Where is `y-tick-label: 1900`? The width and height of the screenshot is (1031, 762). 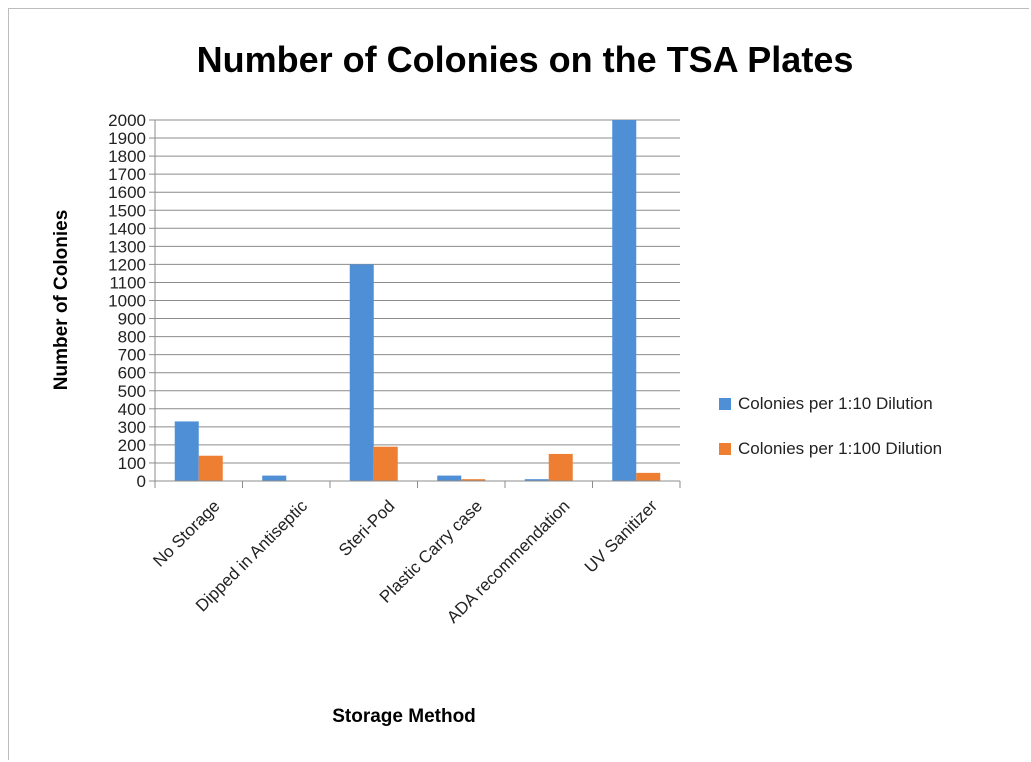 y-tick-label: 1900 is located at coordinates (127, 138).